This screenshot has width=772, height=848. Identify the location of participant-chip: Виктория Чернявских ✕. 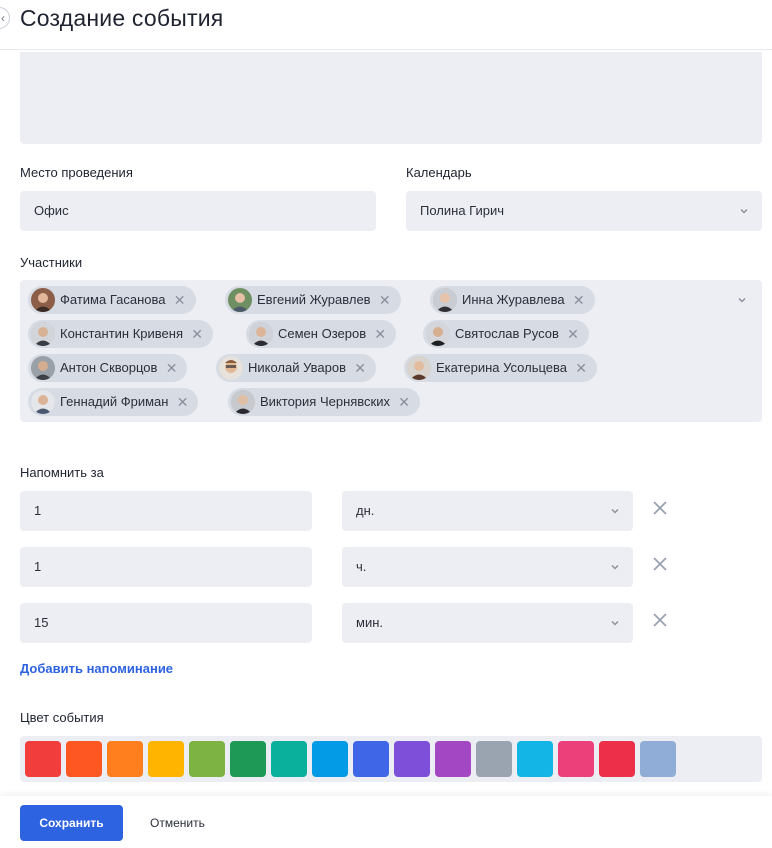
(324, 402).